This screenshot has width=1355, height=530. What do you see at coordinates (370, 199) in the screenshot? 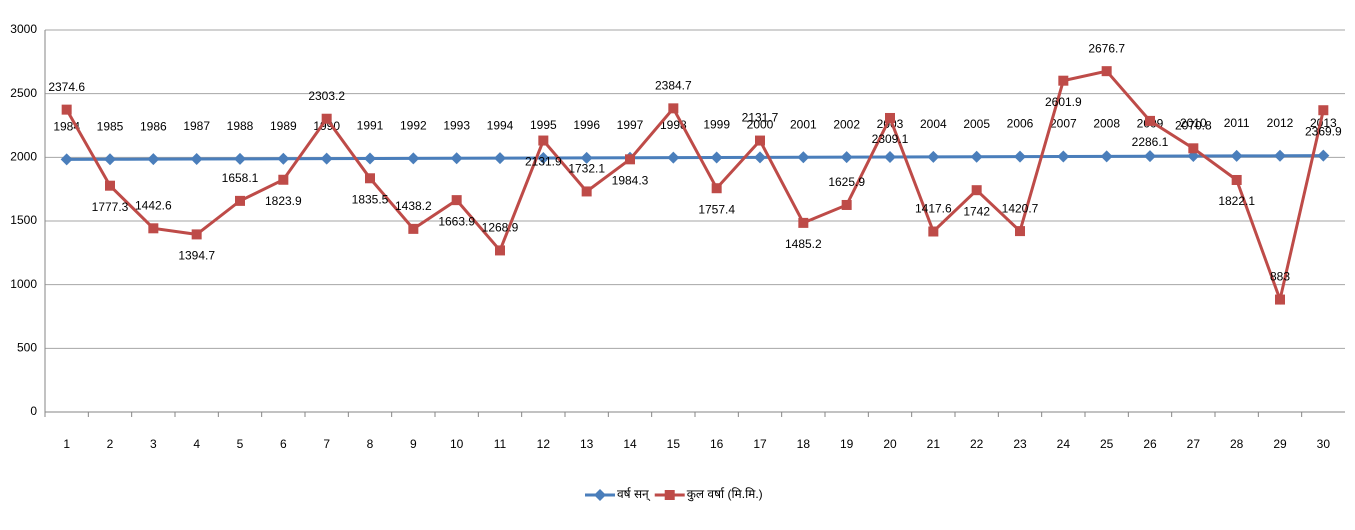
I see `data-label: 1835.5` at bounding box center [370, 199].